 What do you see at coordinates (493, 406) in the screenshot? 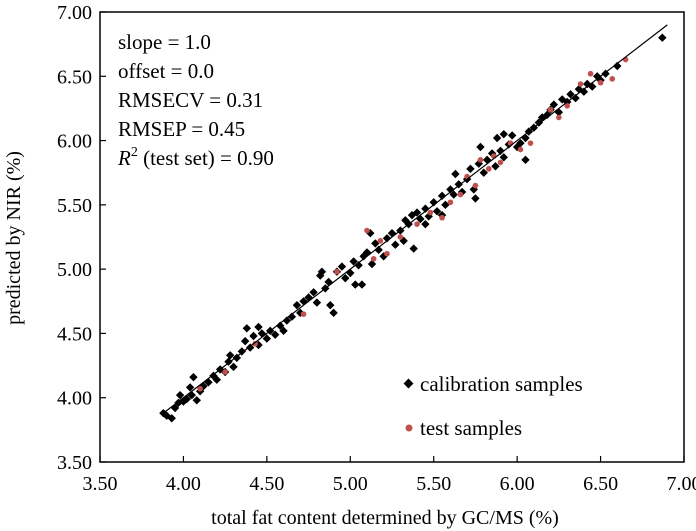
I see `legend: calibration samples test samples` at bounding box center [493, 406].